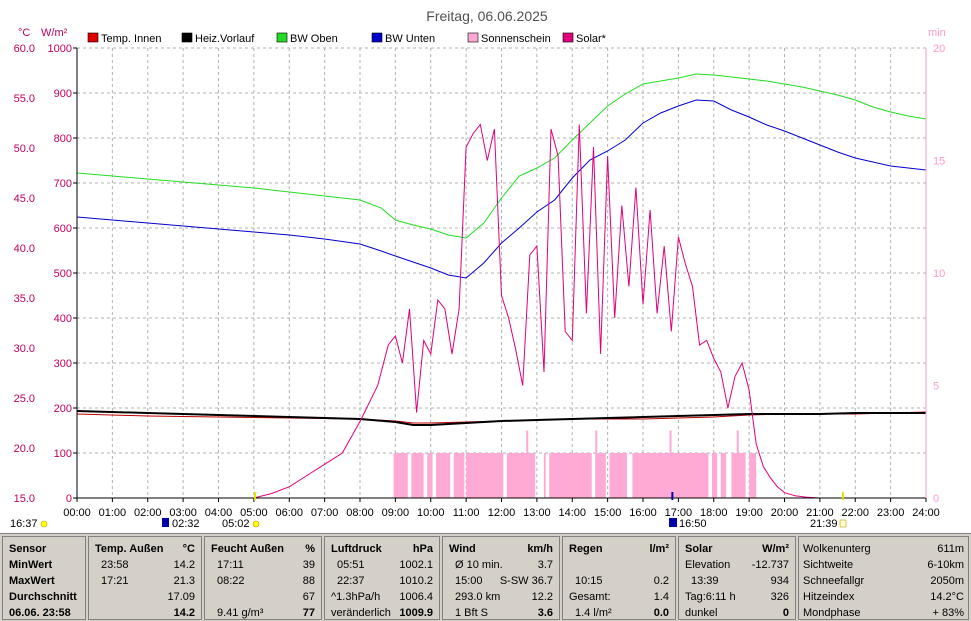  Describe the element at coordinates (308, 565) in the screenshot. I see `humidity-min-value: 39` at that location.